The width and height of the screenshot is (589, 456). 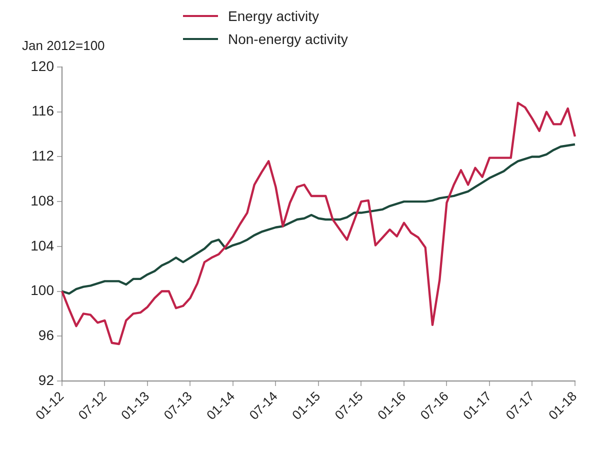 I want to click on y-tick-label: 100, so click(x=42, y=290).